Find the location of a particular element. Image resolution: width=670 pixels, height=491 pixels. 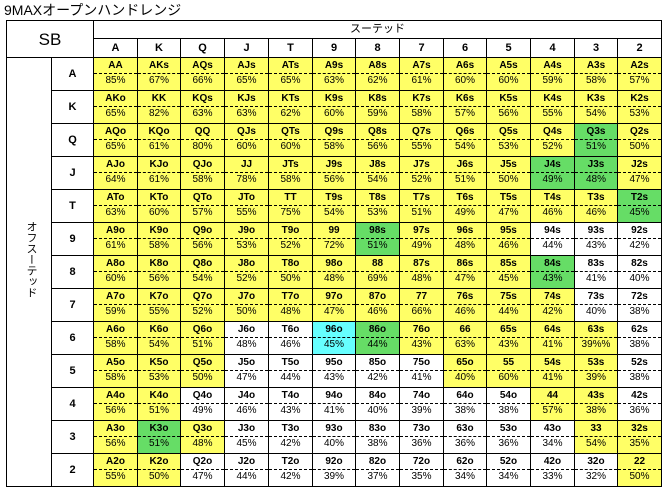

equity-label: 46% is located at coordinates (508, 245).